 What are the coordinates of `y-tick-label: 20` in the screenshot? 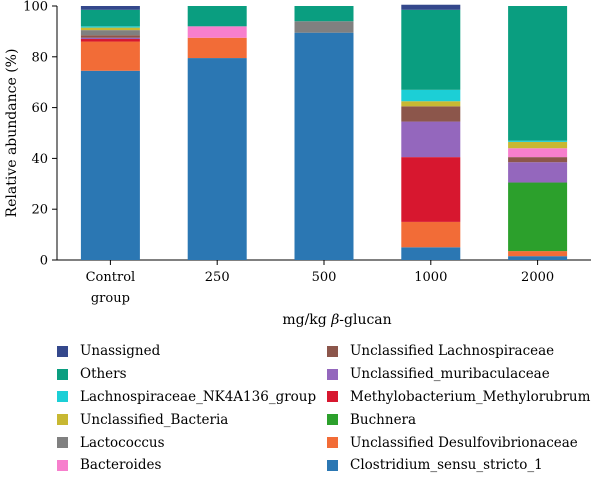 It's located at (39, 210).